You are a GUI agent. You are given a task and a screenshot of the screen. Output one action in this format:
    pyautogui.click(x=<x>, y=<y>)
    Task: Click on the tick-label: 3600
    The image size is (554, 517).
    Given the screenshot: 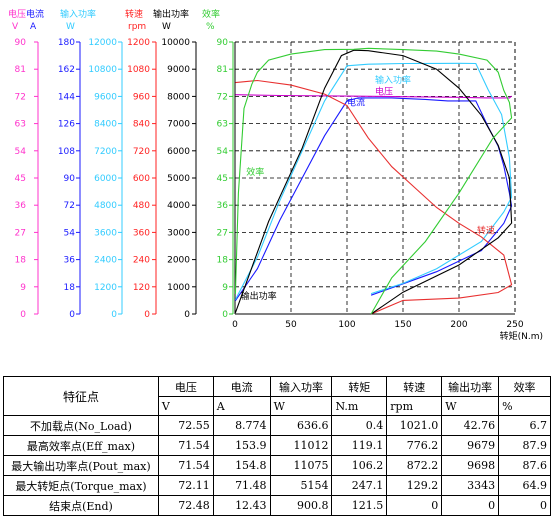 What is the action you would take?
    pyautogui.click(x=105, y=233)
    